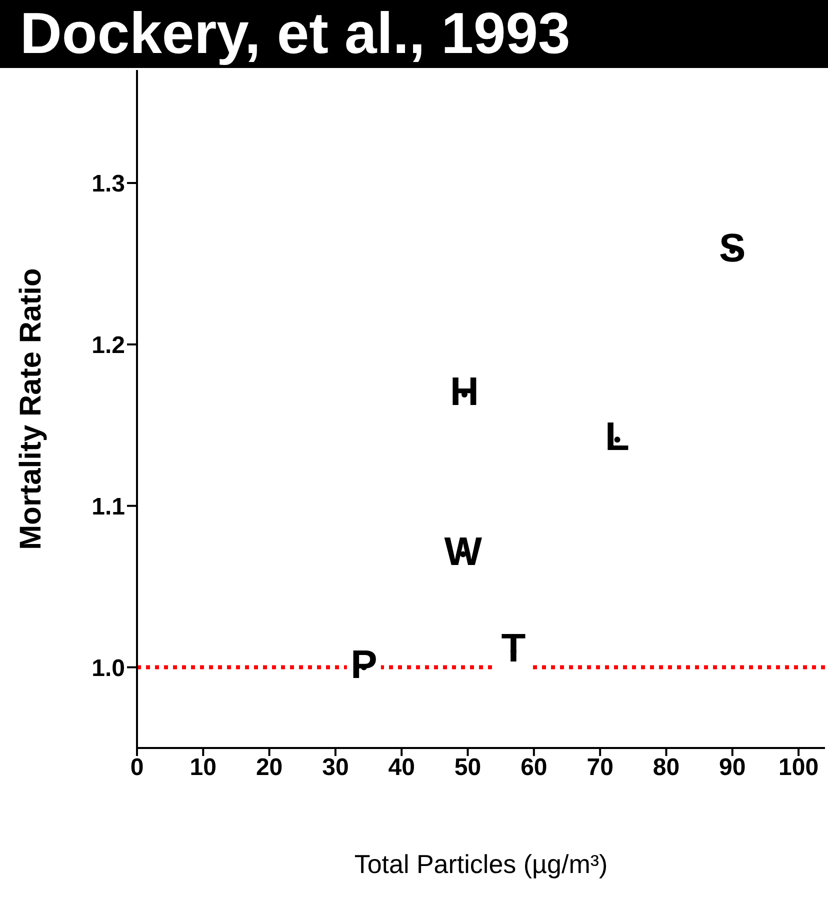  Describe the element at coordinates (798, 768) in the screenshot. I see `x-tick-label: 100` at that location.